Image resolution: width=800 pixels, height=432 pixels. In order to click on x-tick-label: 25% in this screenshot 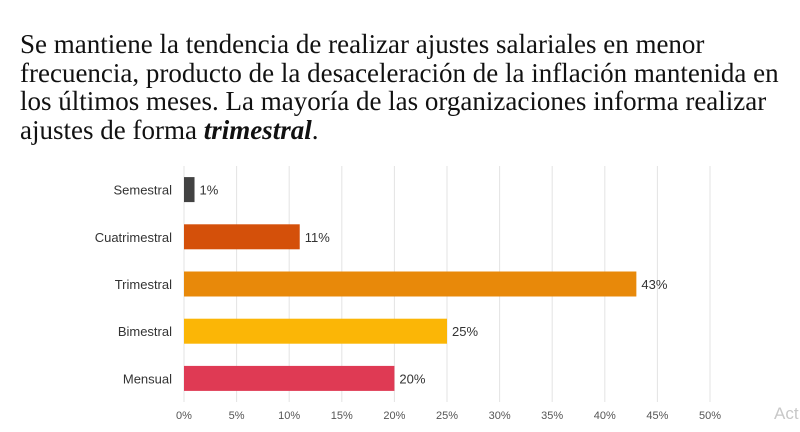, I will do `click(447, 416)`.